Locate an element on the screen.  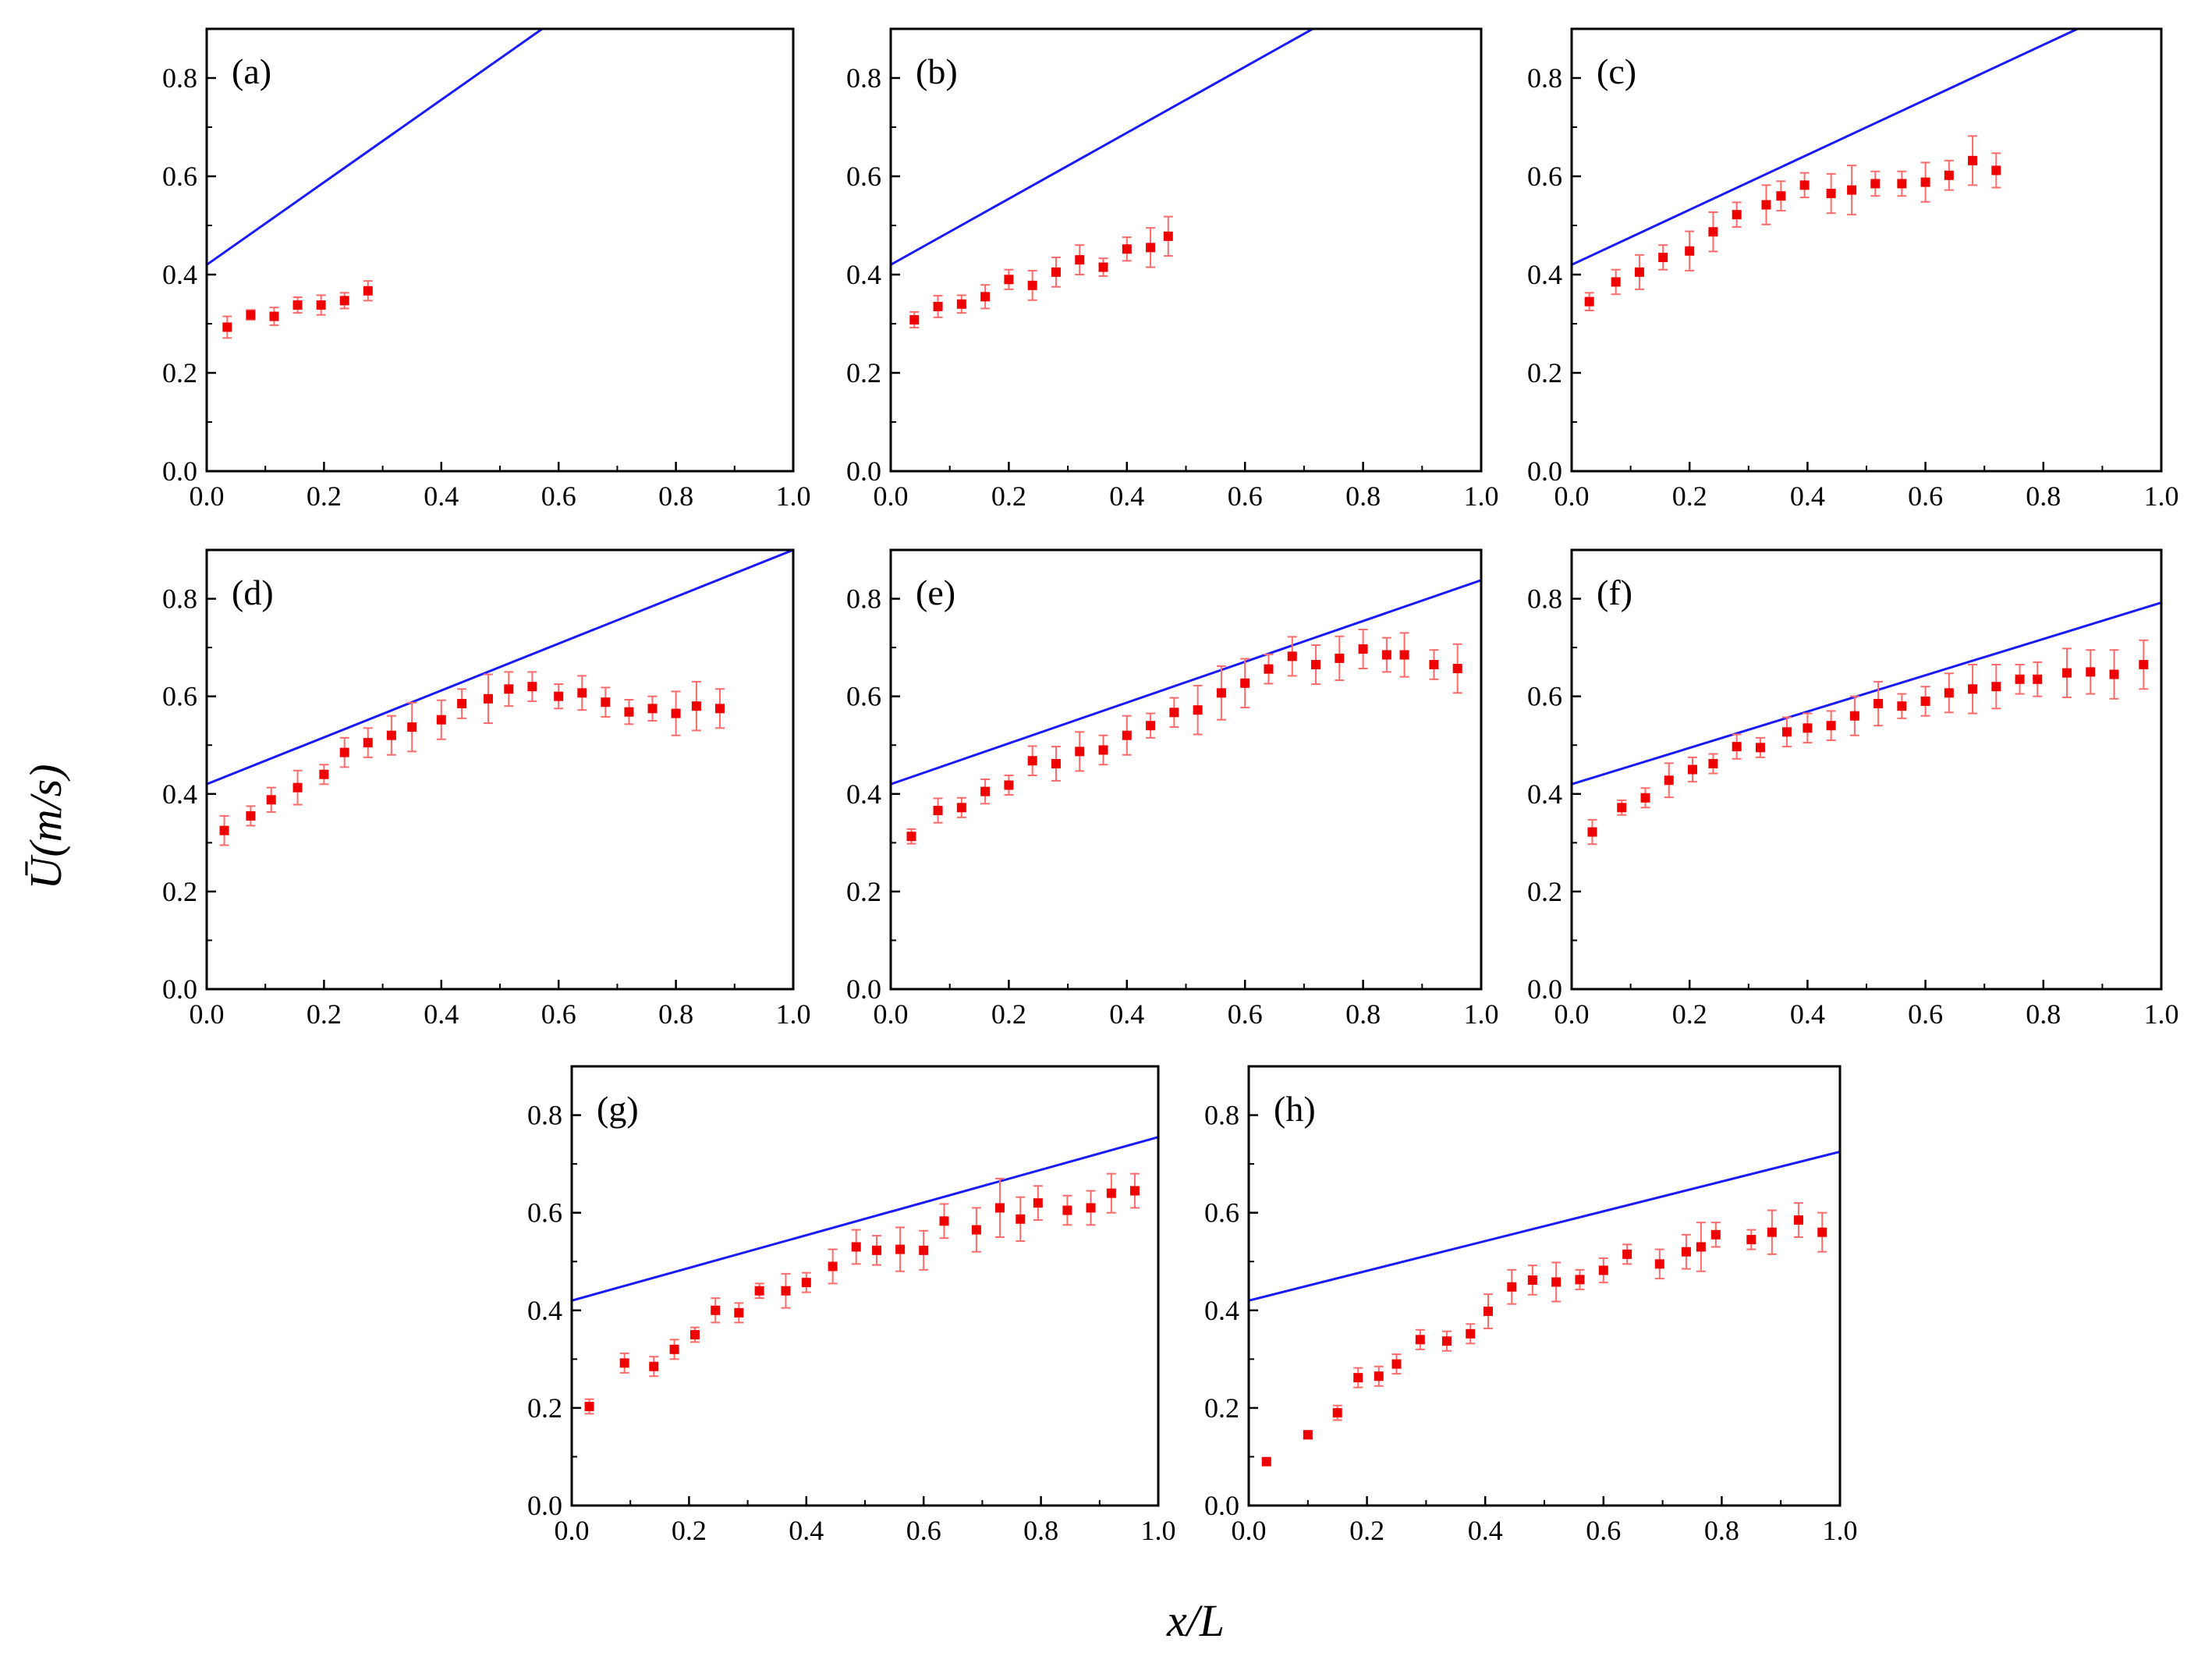
panel-d: 0.0 0.2 0.4 0.6 0.8 1.0 0.0 0.2 0.4 0.6 0.8 (d) is located at coordinates (486, 789).